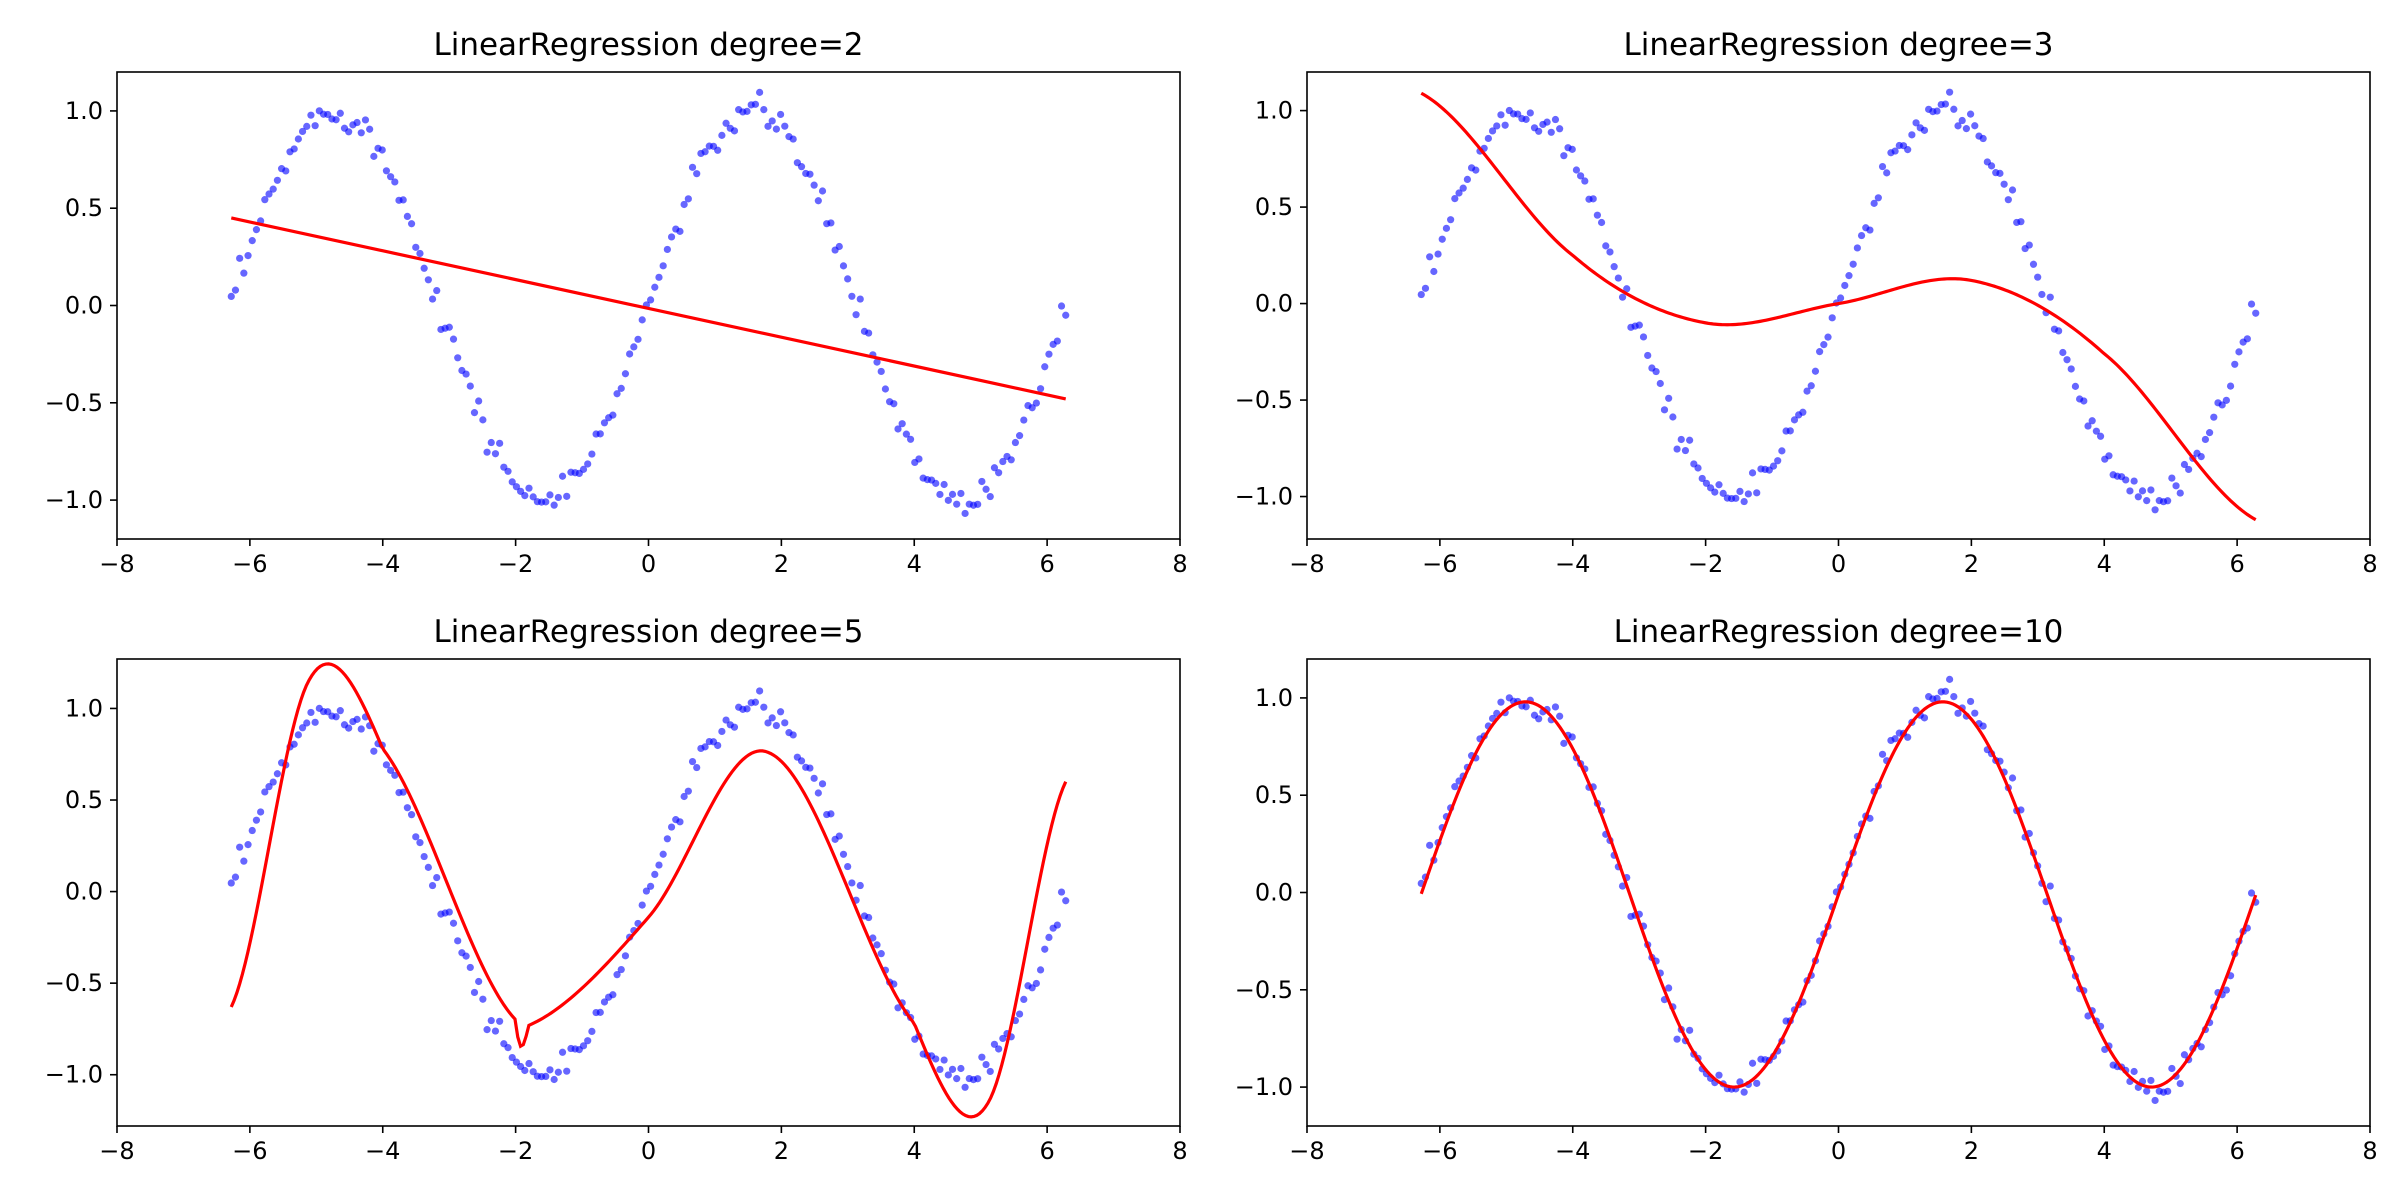 This screenshot has width=2400, height=1200. I want to click on y-tick-label: 0.5, so click(84, 800).